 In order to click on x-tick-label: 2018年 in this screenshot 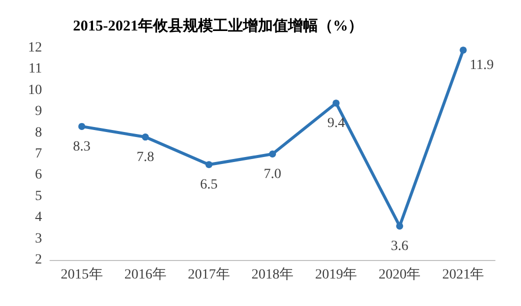, I will do `click(273, 274)`.